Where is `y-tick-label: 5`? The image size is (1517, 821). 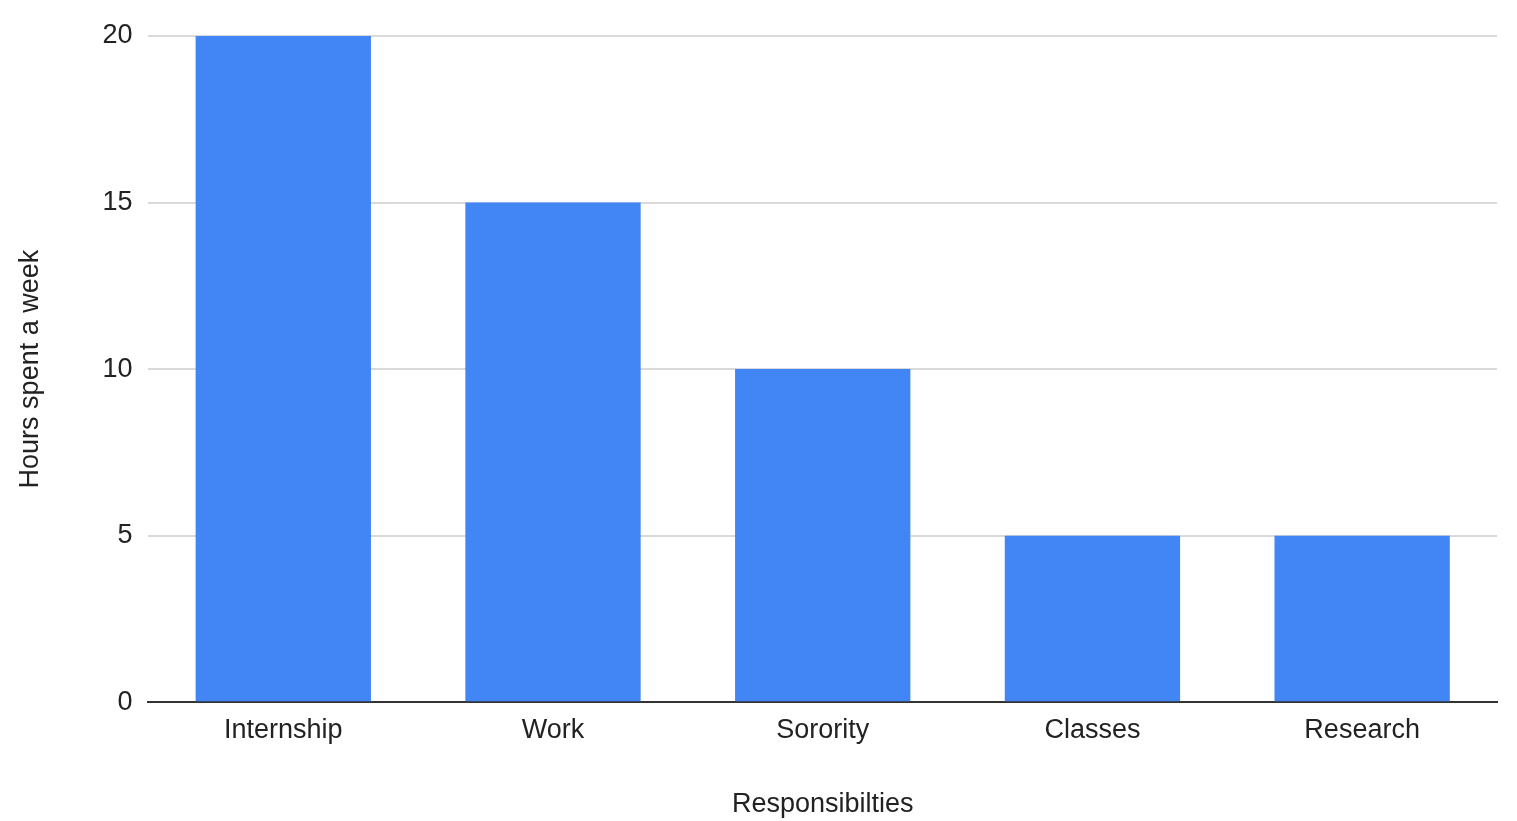
y-tick-label: 5 is located at coordinates (125, 534).